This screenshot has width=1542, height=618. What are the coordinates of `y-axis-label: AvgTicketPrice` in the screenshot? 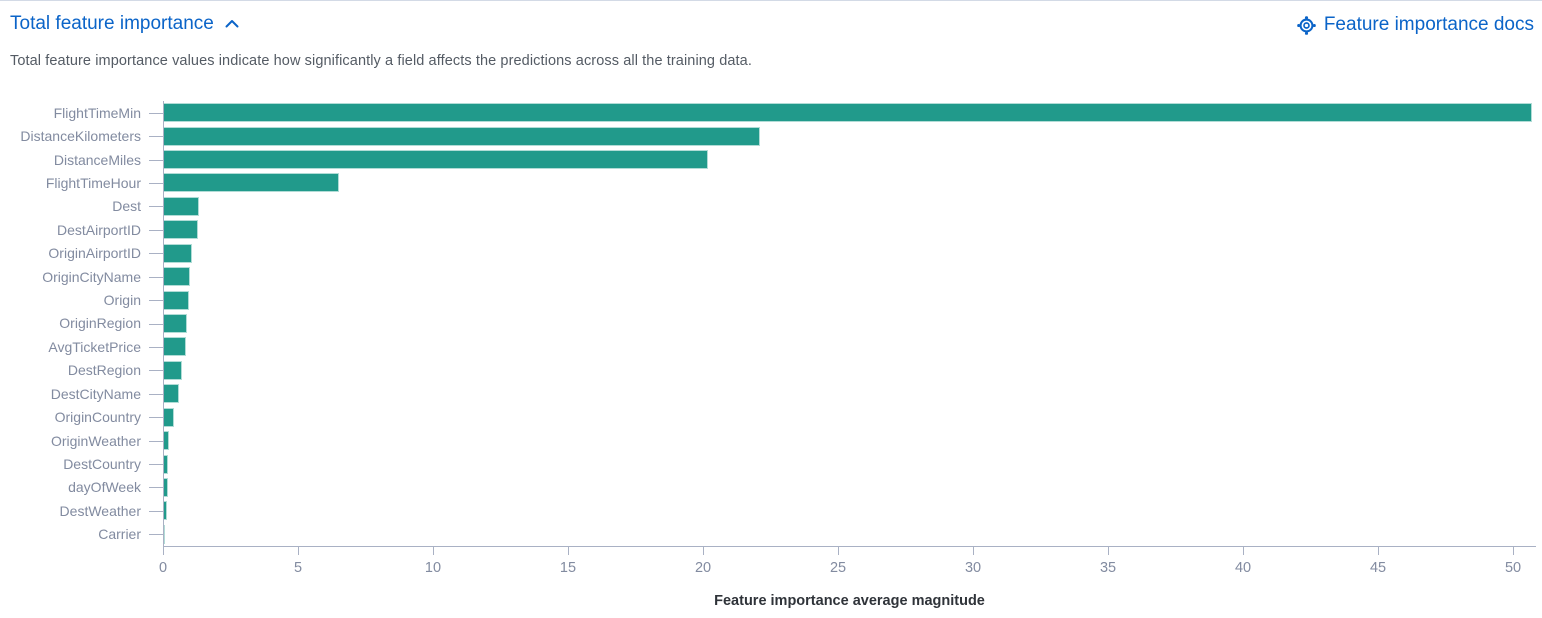 It's located at (94, 346).